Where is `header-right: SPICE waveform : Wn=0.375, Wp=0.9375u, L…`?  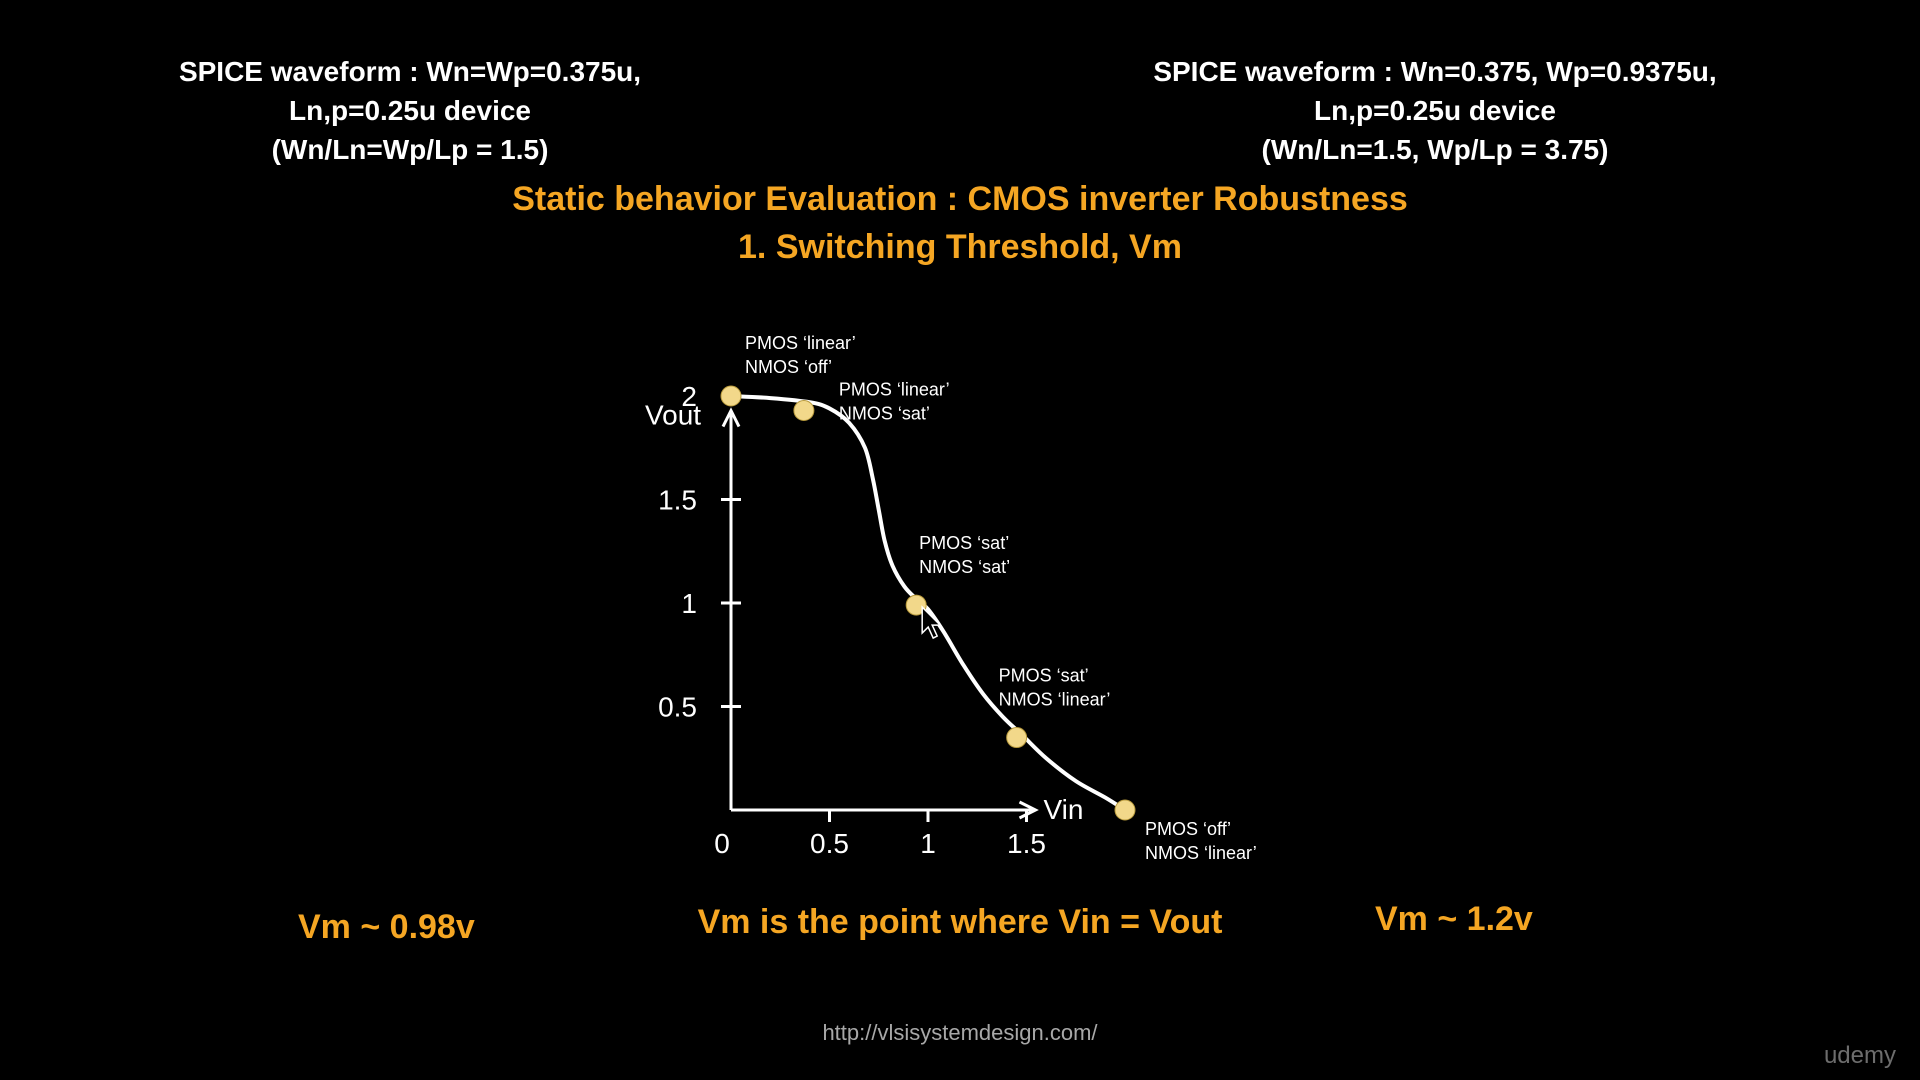
header-right: SPICE waveform : Wn=0.375, Wp=0.9375u, L… is located at coordinates (1435, 110).